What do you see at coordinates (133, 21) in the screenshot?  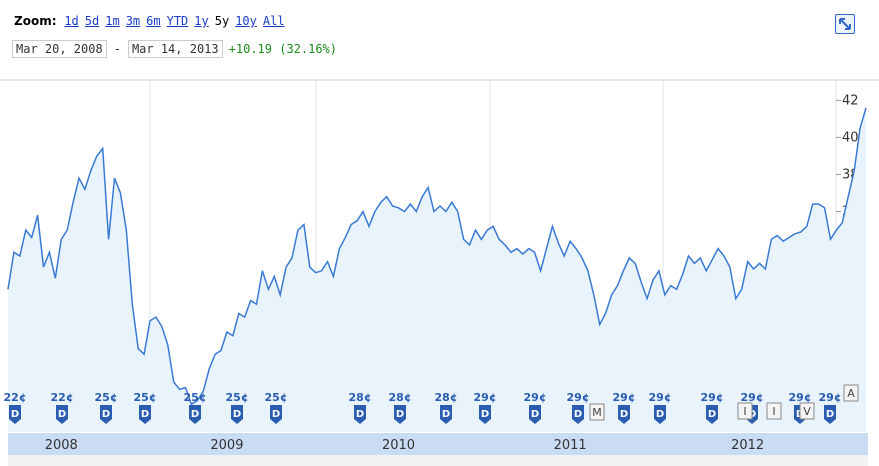 I see `zoom-link: 3m` at bounding box center [133, 21].